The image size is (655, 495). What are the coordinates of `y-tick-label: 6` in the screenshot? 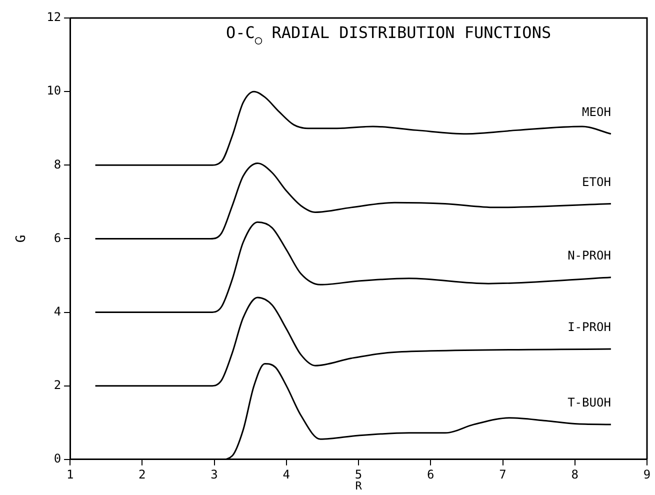 It's located at (58, 237).